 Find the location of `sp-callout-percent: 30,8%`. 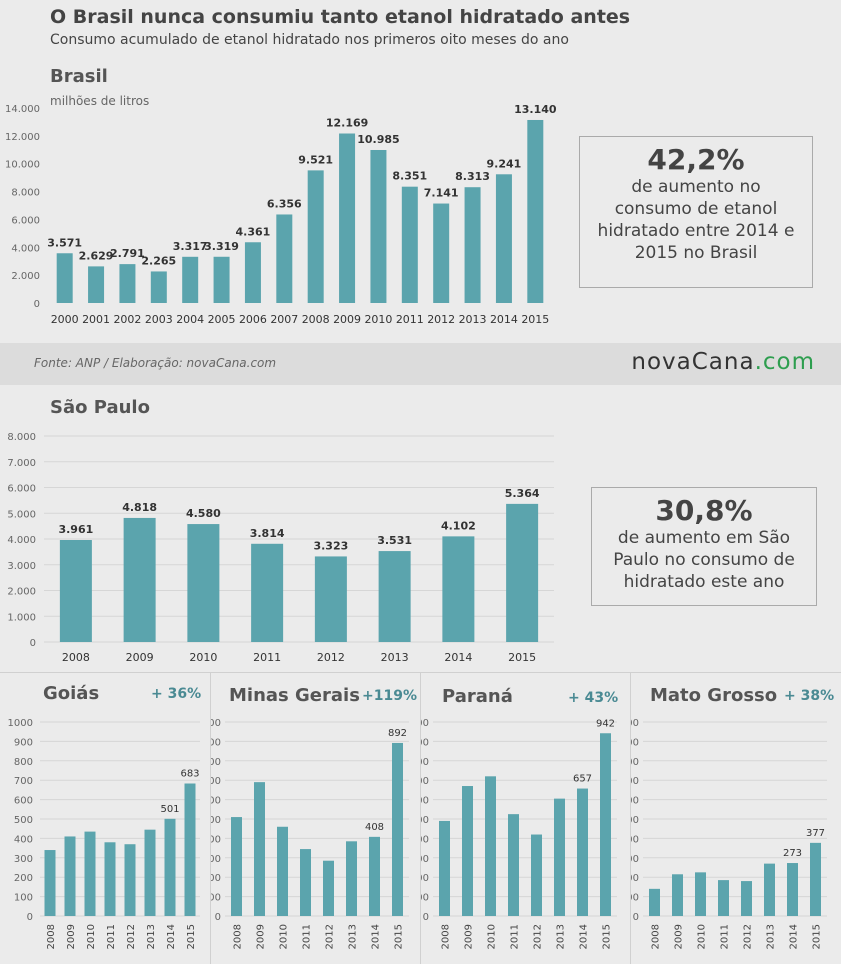

sp-callout-percent: 30,8% is located at coordinates (704, 510).